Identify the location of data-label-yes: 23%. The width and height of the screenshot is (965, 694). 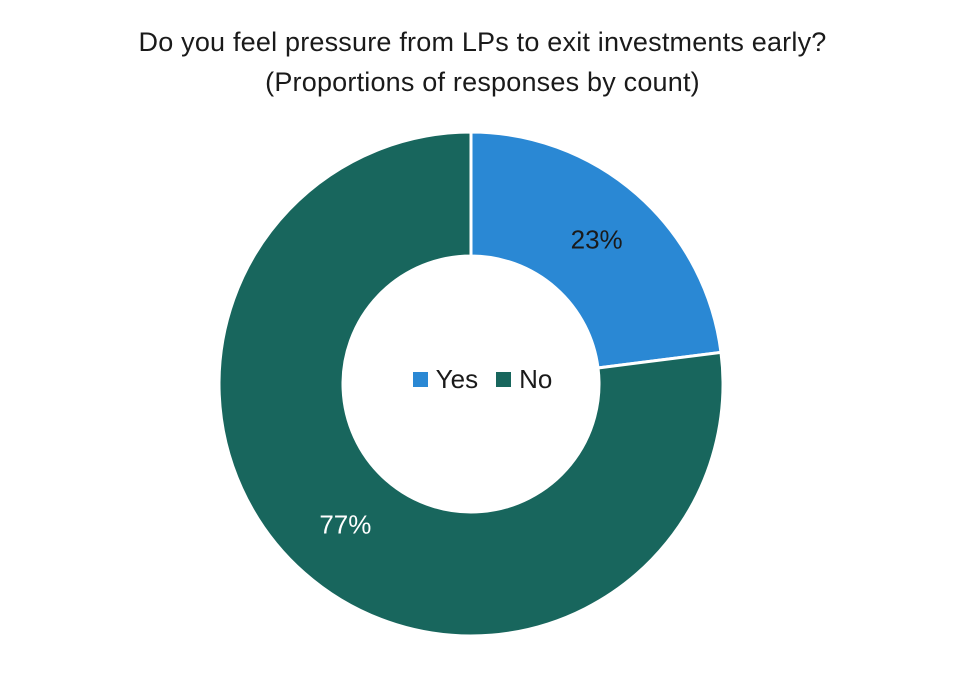
(597, 239).